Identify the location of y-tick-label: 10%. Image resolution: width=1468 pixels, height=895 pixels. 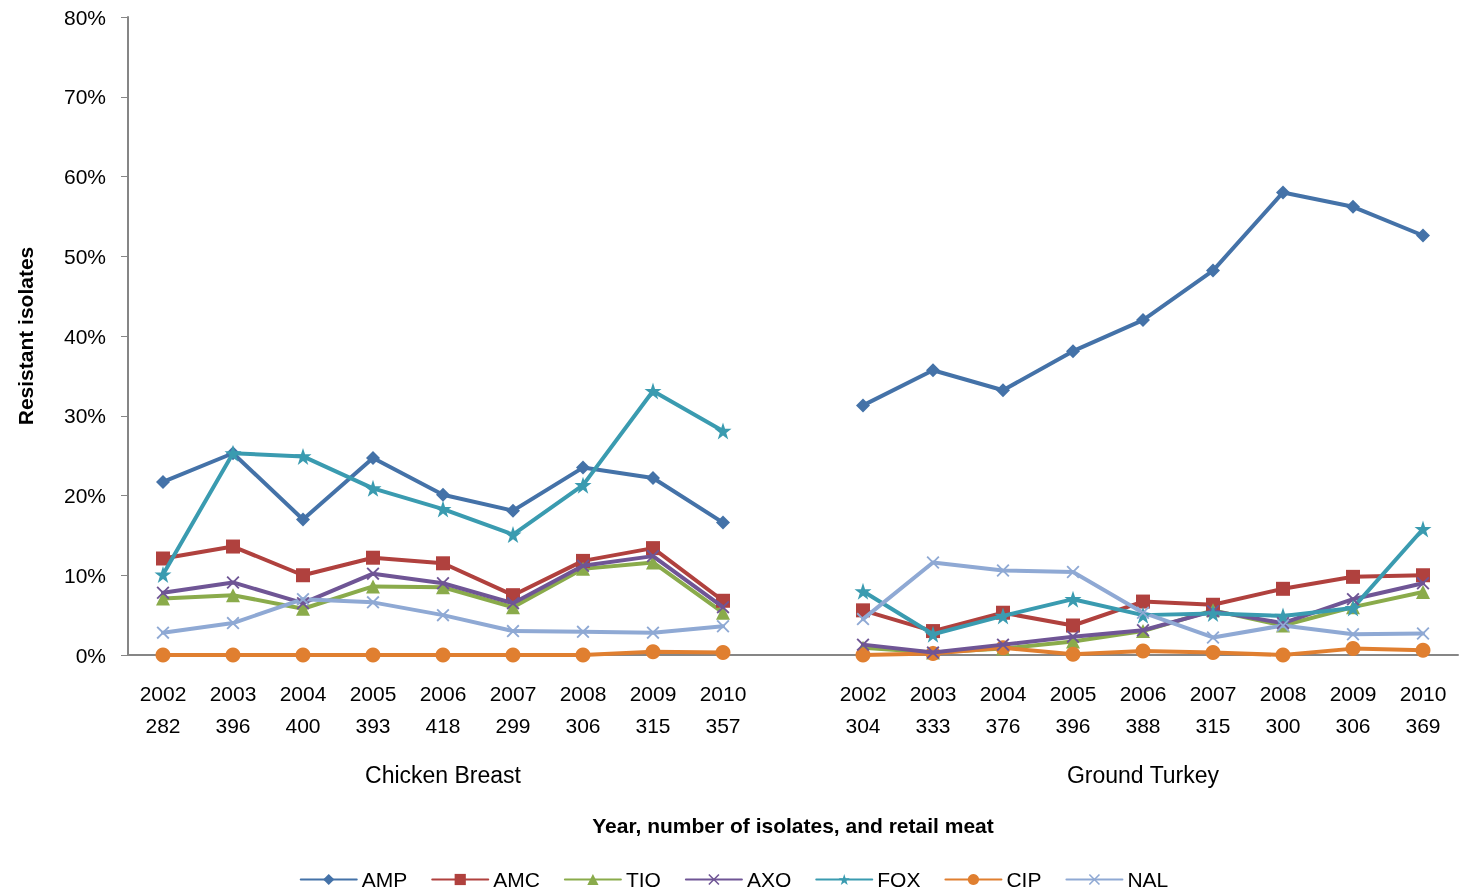
(84, 575).